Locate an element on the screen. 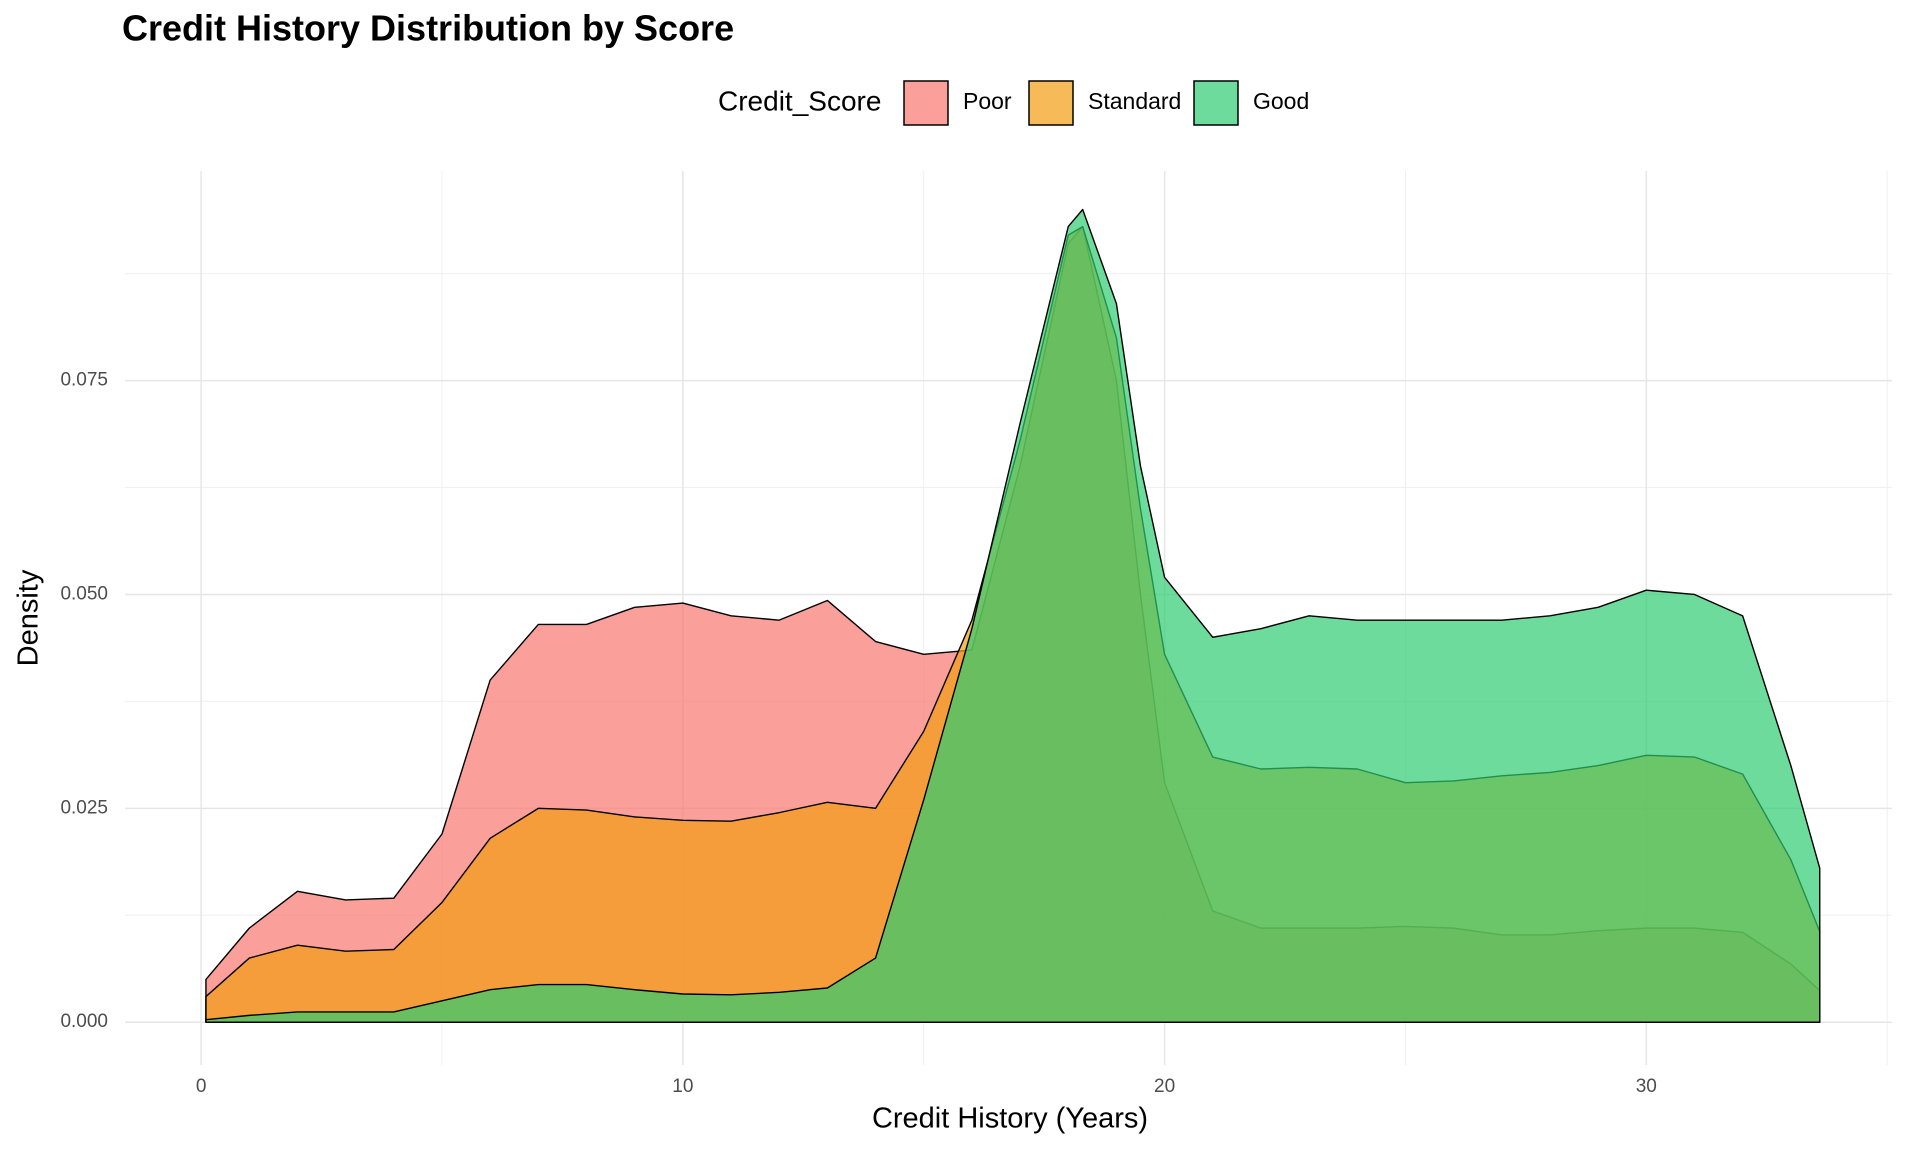 The height and width of the screenshot is (1152, 1920). legend-label: Good is located at coordinates (1281, 101).